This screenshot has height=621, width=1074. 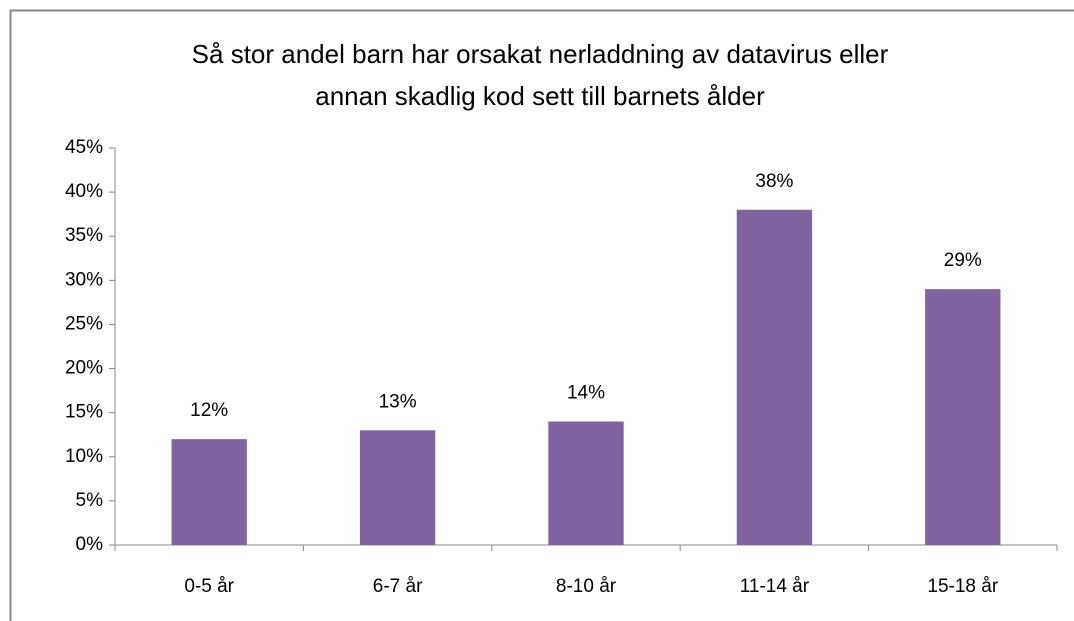 What do you see at coordinates (84, 147) in the screenshot?
I see `y-tick-label: 45%` at bounding box center [84, 147].